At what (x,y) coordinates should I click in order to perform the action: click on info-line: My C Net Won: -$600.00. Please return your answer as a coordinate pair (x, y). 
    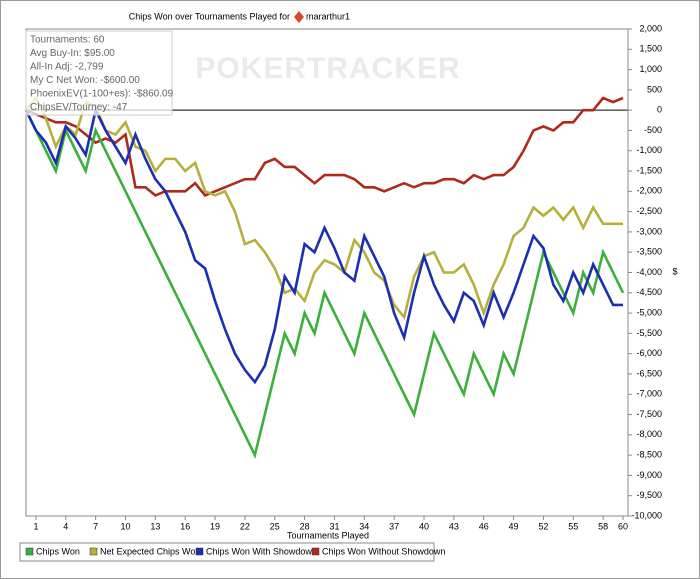
    Looking at the image, I should click on (85, 80).